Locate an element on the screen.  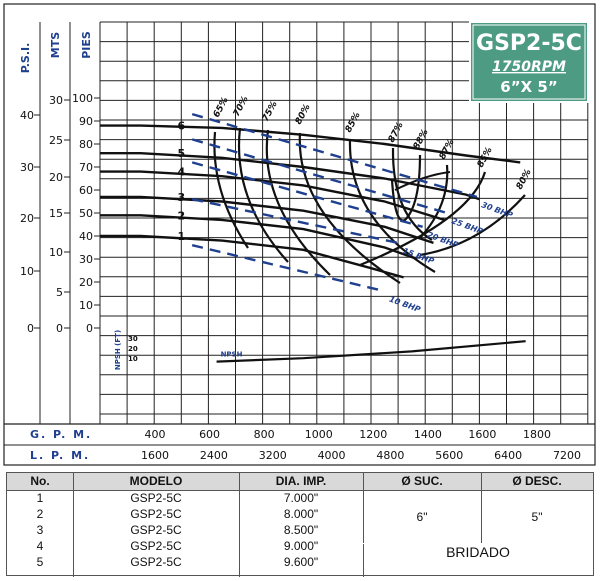
lpm-tick-label: 5600 is located at coordinates (449, 455).